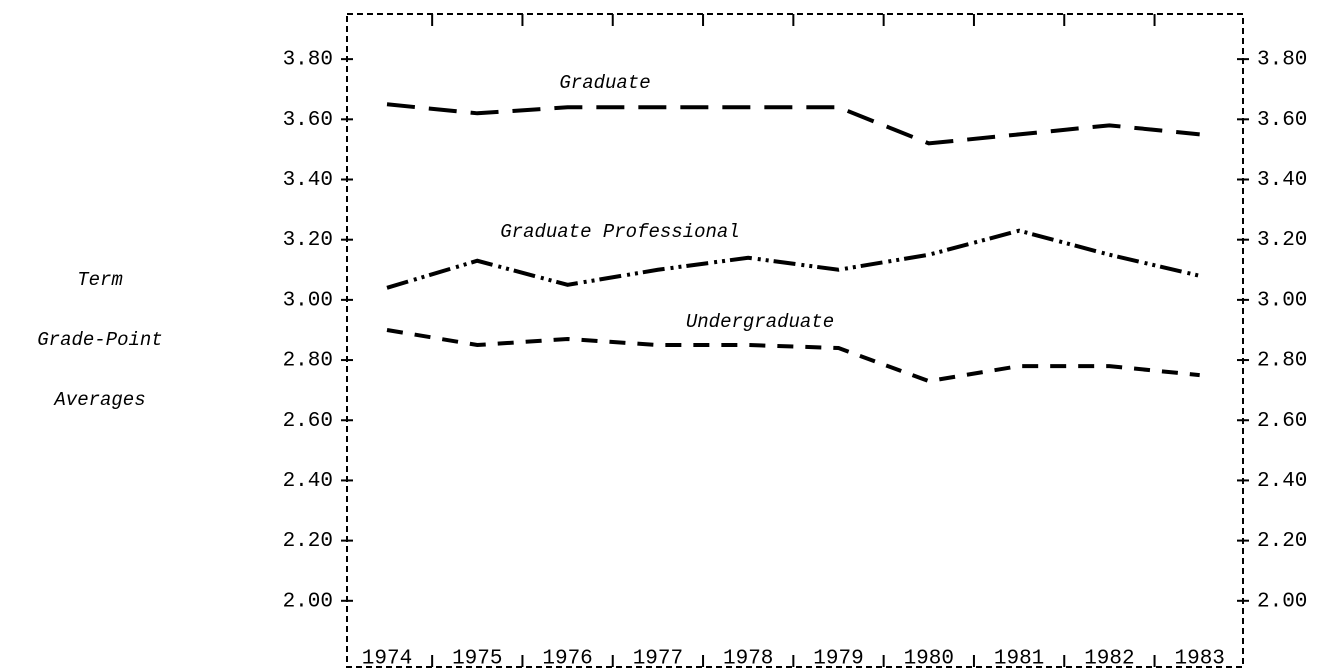 This screenshot has width=1331, height=670. What do you see at coordinates (1282, 120) in the screenshot?
I see `y2-tick-label: 3.60` at bounding box center [1282, 120].